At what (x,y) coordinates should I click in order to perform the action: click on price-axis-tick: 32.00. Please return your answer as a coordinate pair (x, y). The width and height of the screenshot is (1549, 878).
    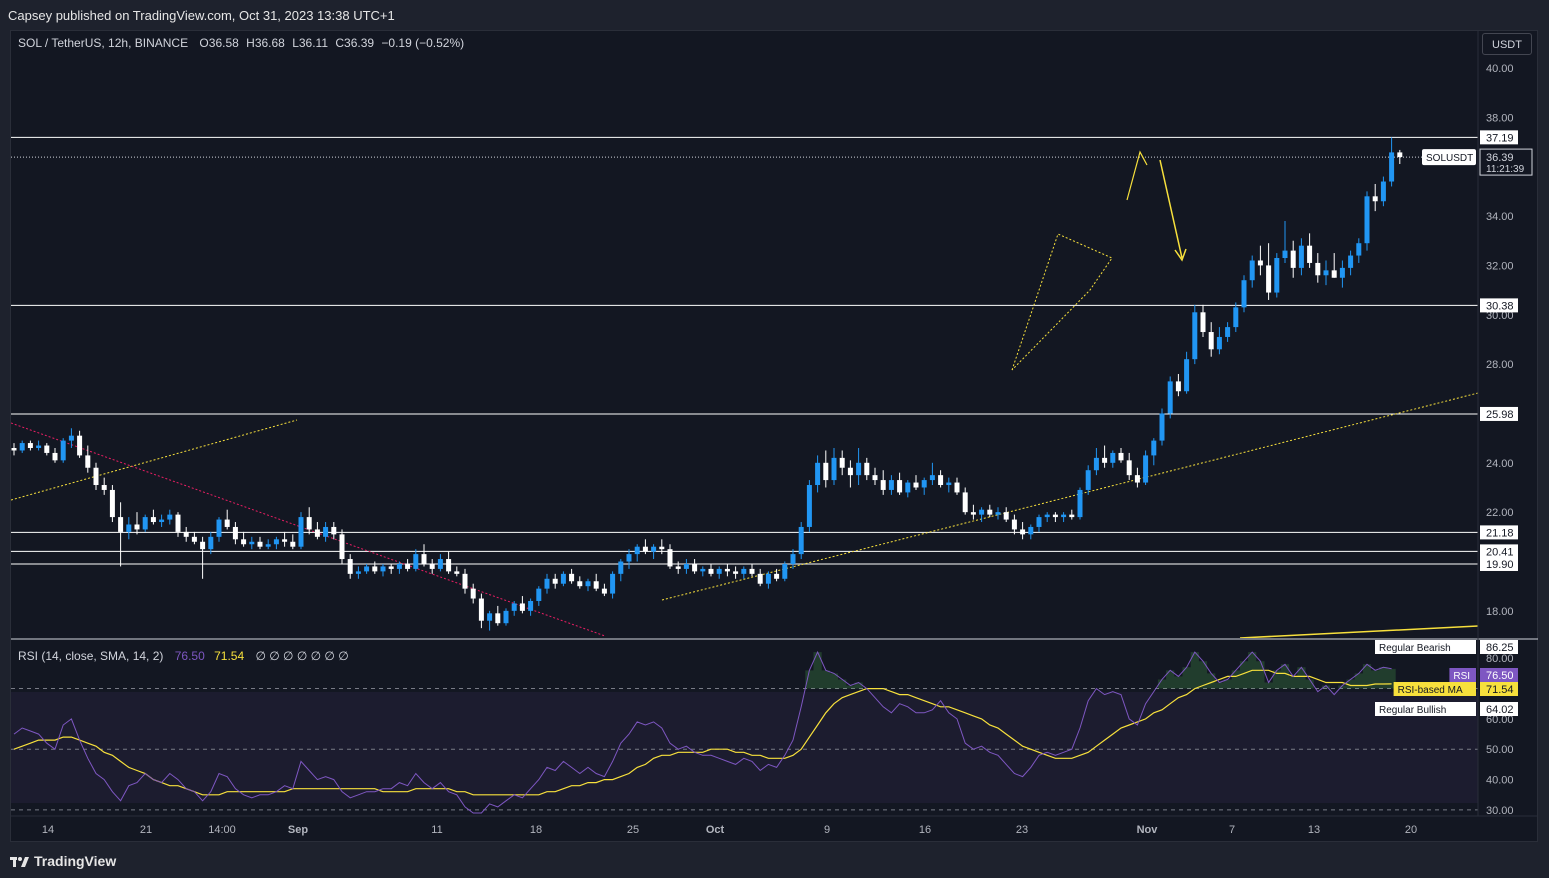
    Looking at the image, I should click on (1500, 266).